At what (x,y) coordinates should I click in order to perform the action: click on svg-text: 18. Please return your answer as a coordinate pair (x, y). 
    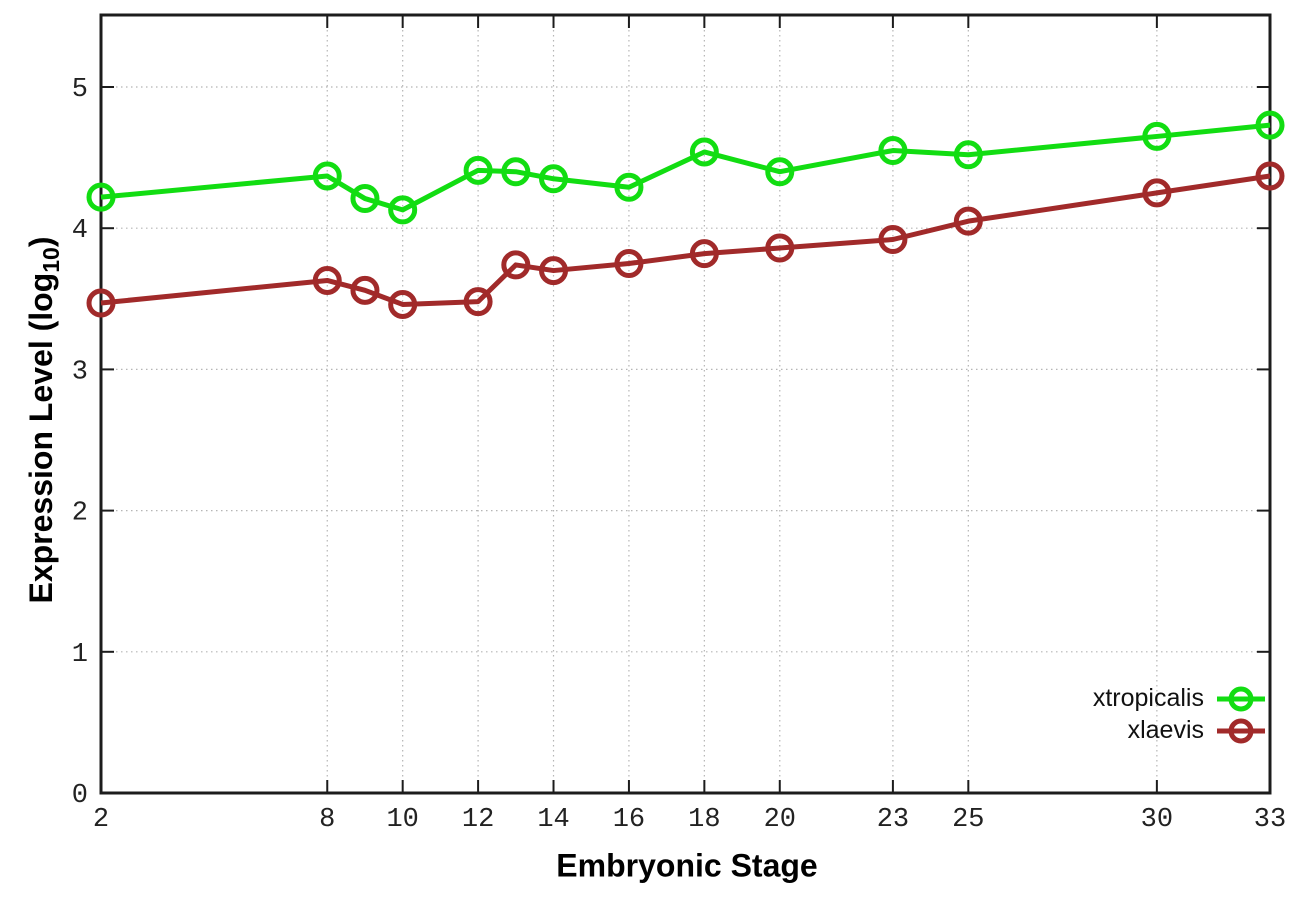
    Looking at the image, I should click on (704, 820).